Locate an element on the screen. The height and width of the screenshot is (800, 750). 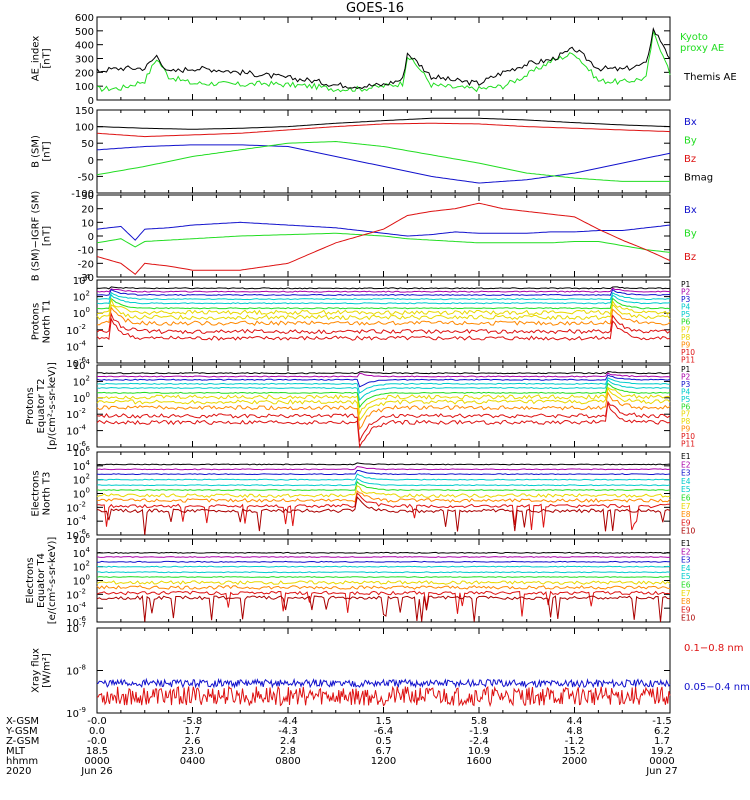
x-axis-value: Jun 26 is located at coordinates (96, 771).